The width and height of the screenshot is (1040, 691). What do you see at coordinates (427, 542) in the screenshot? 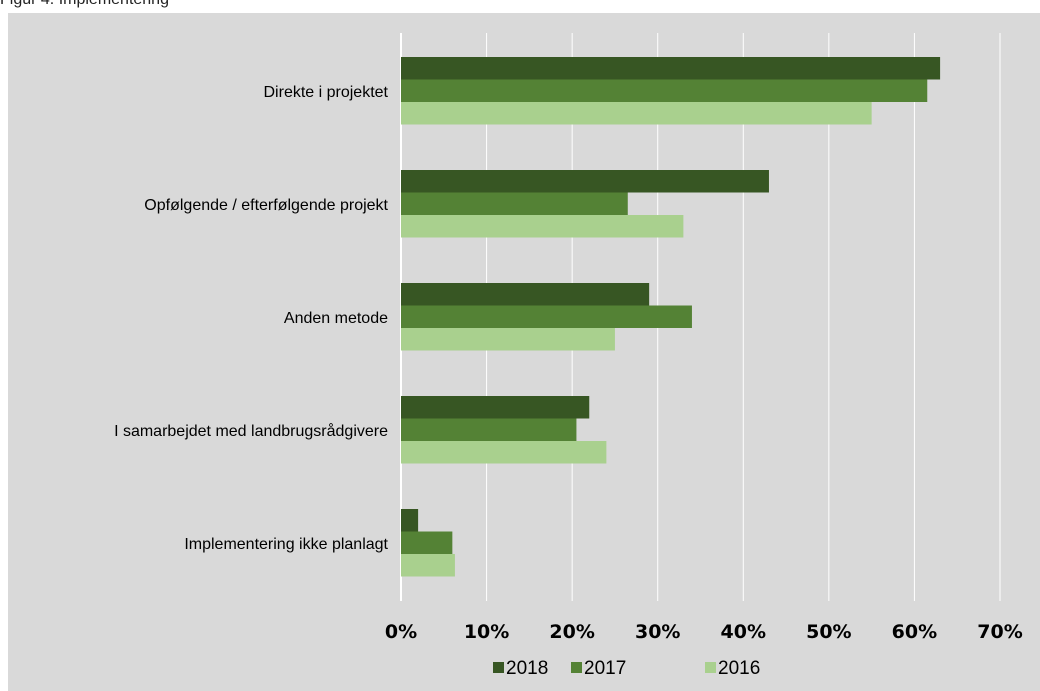
I see `bar-2017-implementering-ikke-planlagt` at bounding box center [427, 542].